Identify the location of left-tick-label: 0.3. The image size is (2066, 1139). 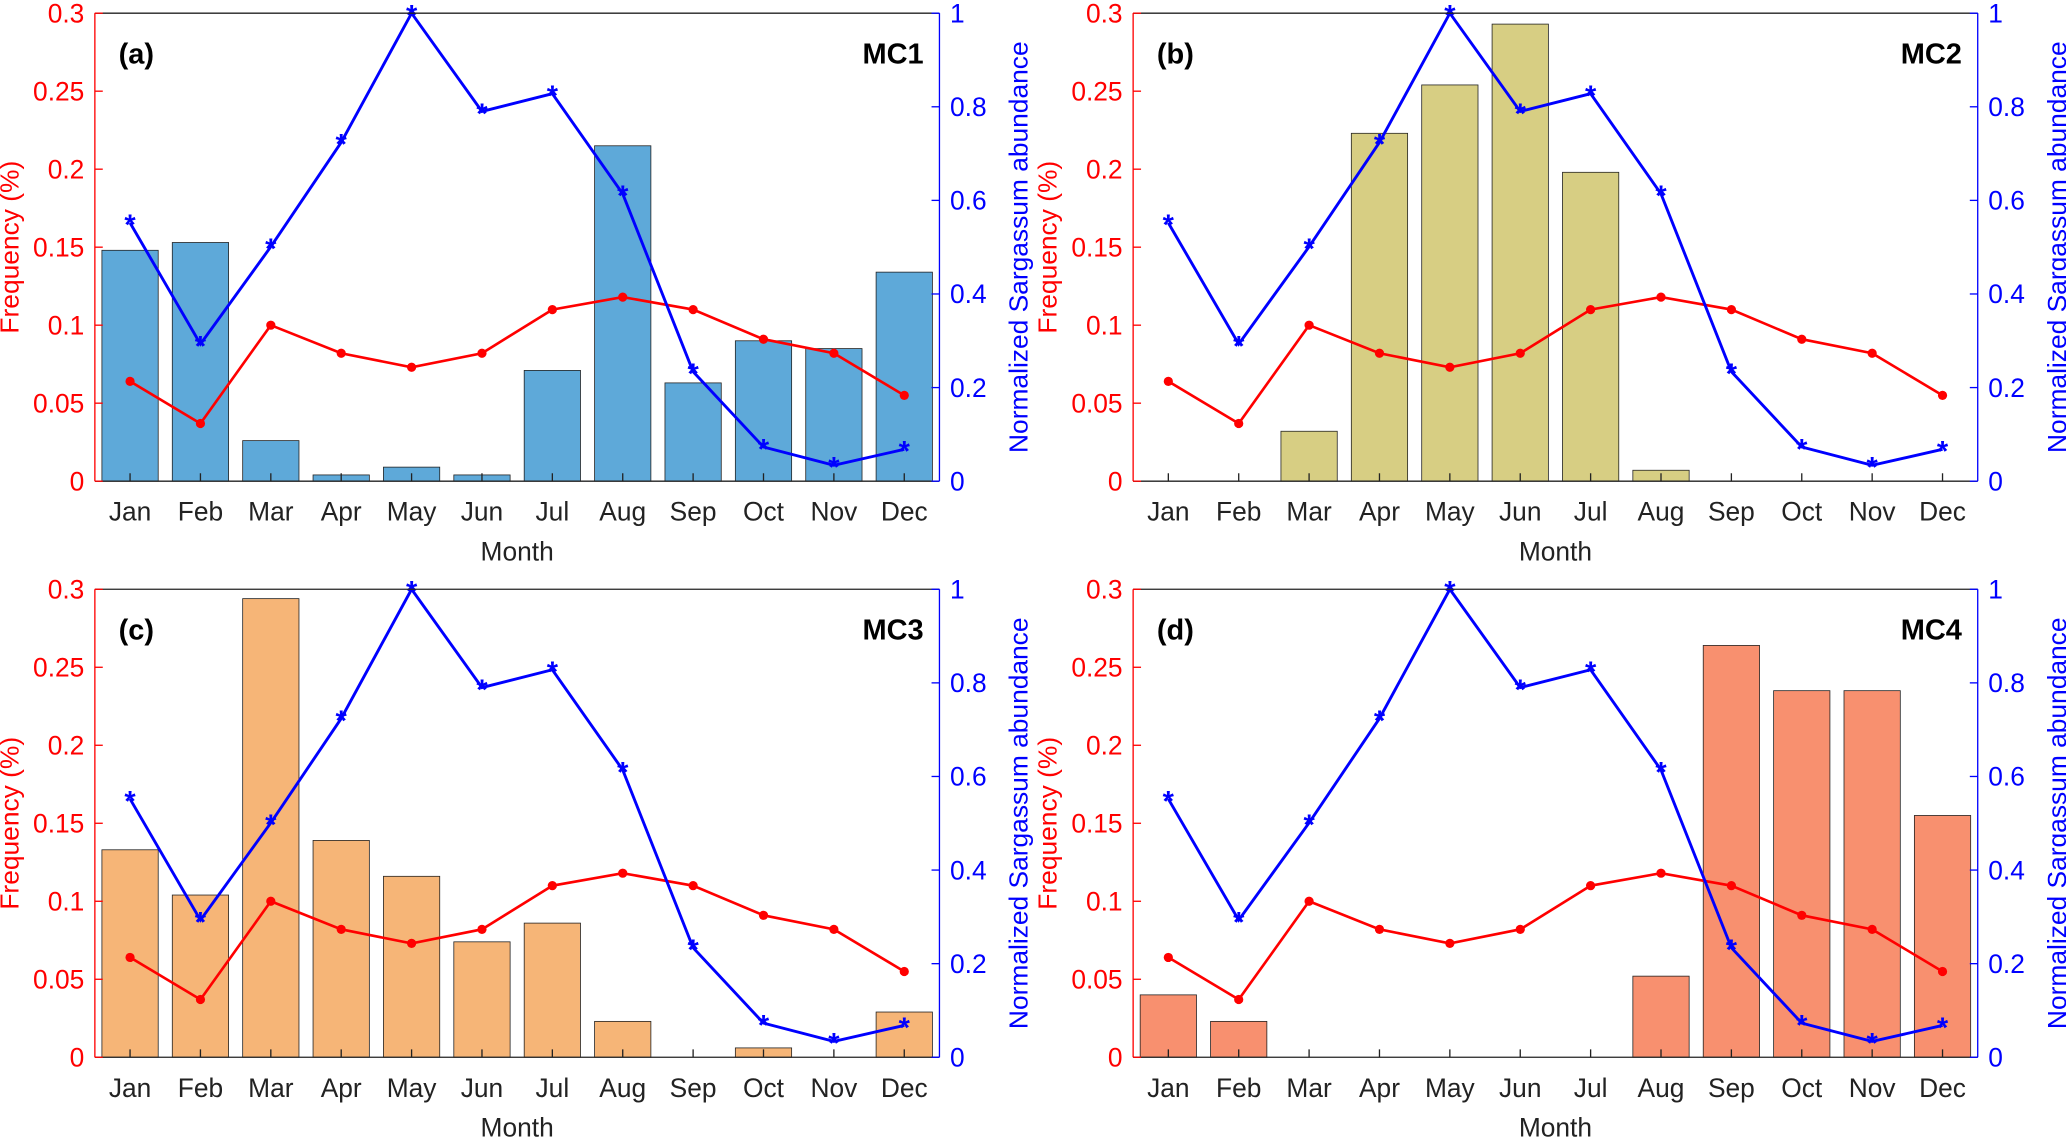
(1104, 14).